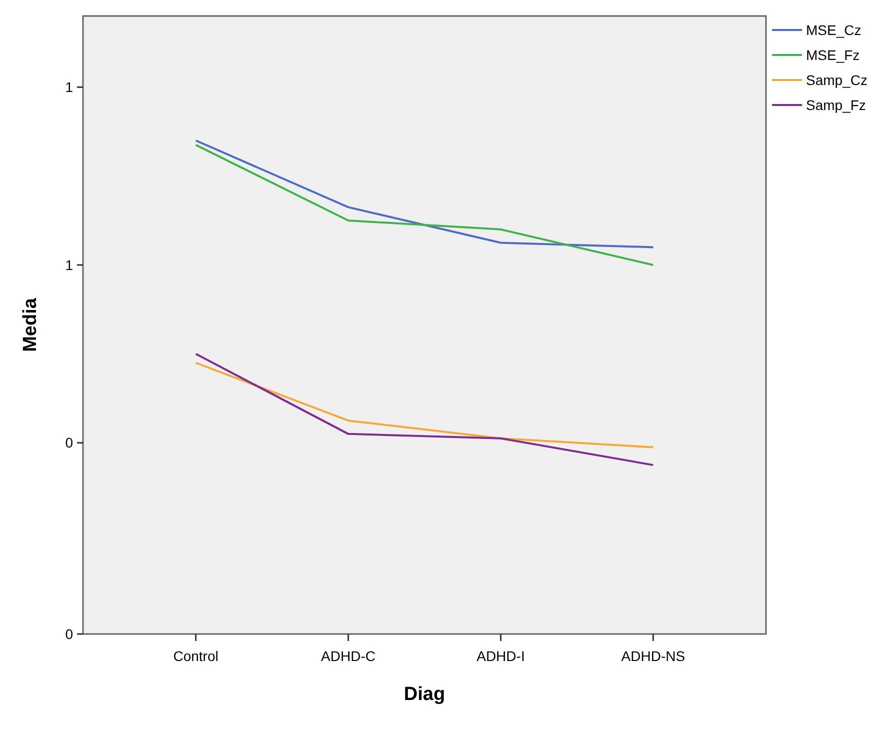 The image size is (885, 731). I want to click on x-tick-label: ADHD-NS, so click(653, 656).